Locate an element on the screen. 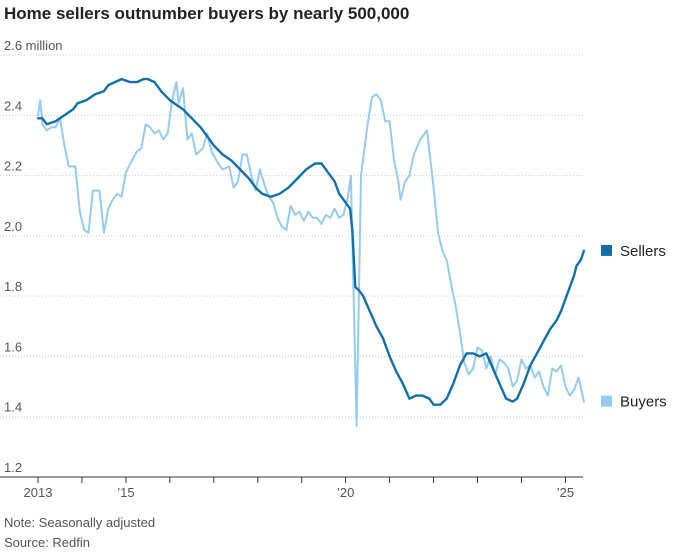 This screenshot has width=675, height=558. y-tick-label: 1.6 is located at coordinates (13, 346).